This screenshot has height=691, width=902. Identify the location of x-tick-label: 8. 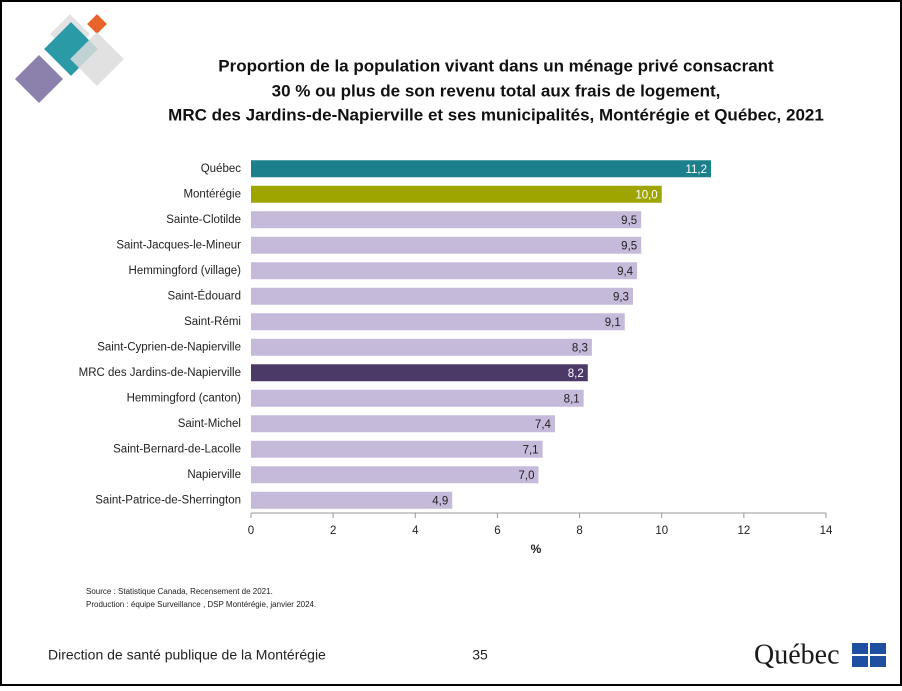
(579, 531).